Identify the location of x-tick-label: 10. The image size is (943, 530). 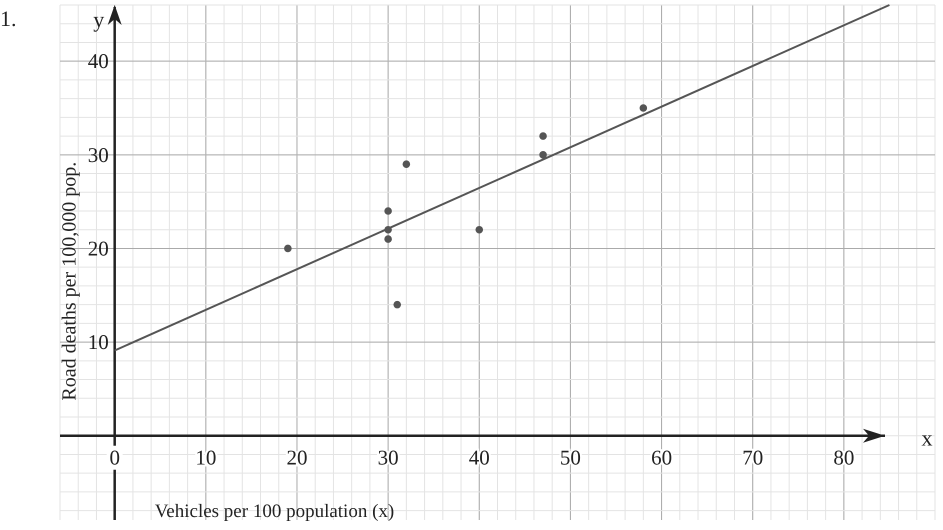
(205, 458).